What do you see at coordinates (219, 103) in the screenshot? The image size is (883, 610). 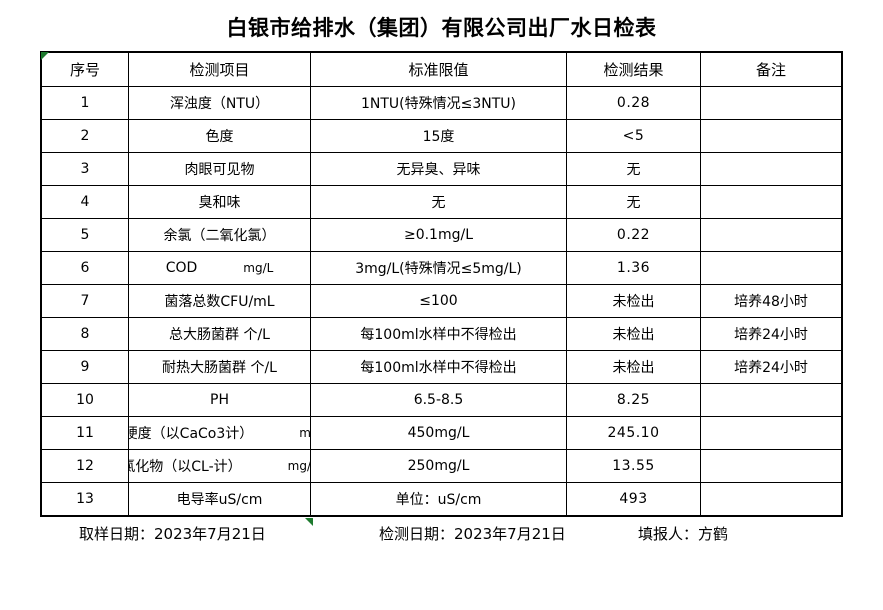 I see `cell-item: 浑浊度（NTU）` at bounding box center [219, 103].